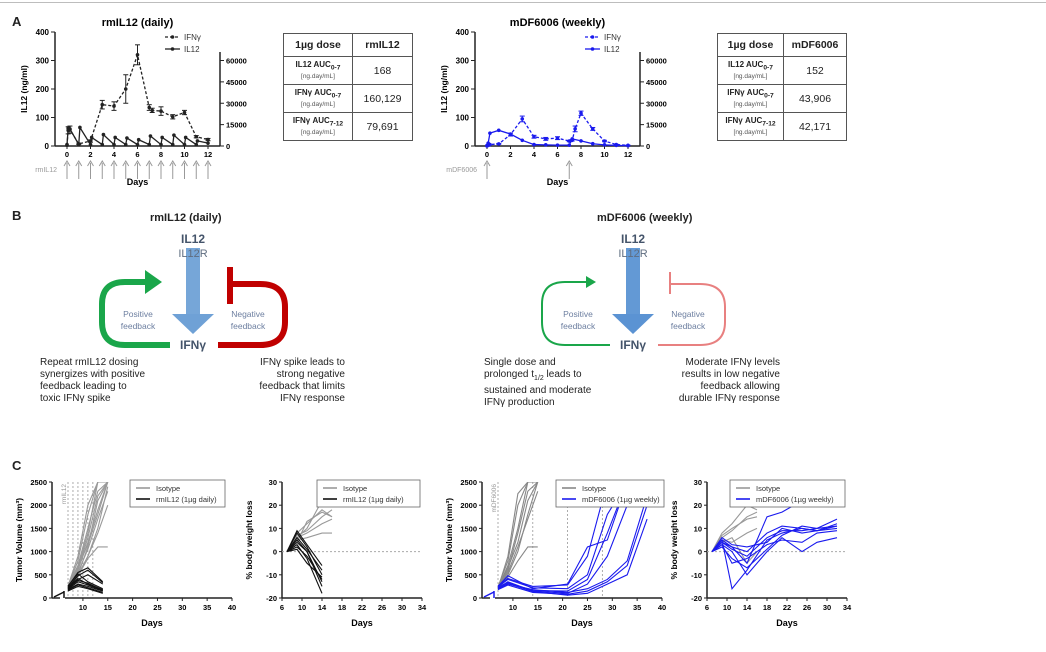  What do you see at coordinates (847, 607) in the screenshot?
I see `x-tick-label: 34` at bounding box center [847, 607].